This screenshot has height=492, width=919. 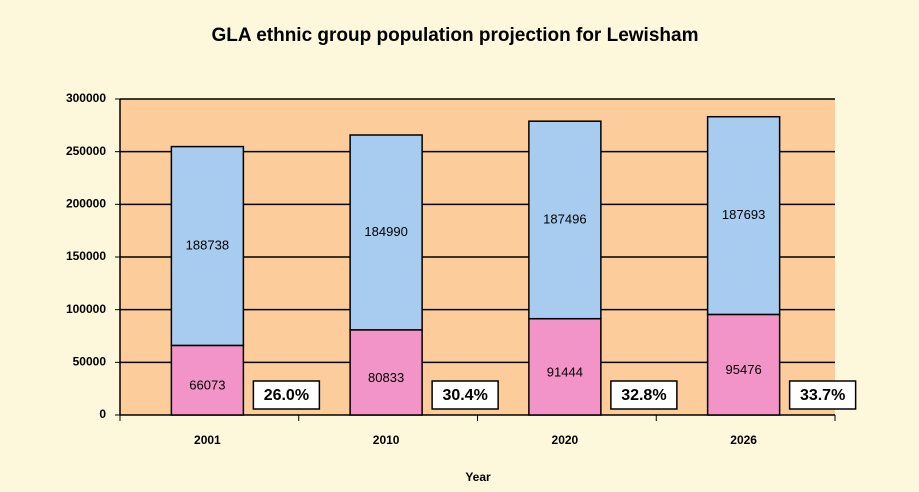 I want to click on x-tick-label: 2020, so click(x=565, y=440).